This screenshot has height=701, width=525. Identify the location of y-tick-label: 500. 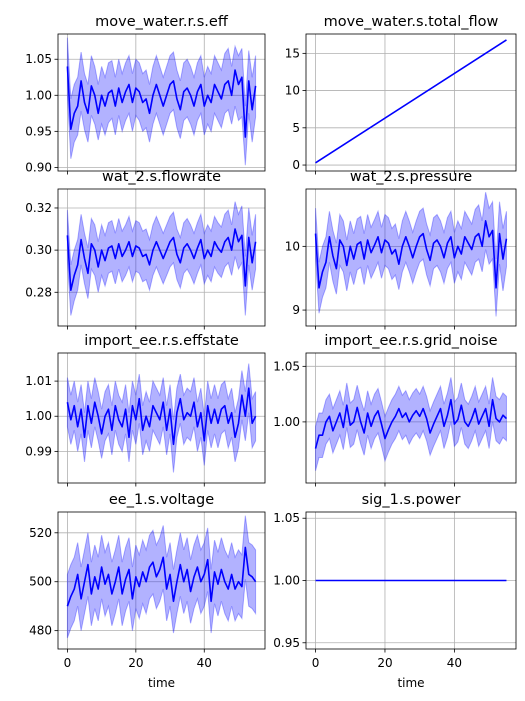
(40, 582).